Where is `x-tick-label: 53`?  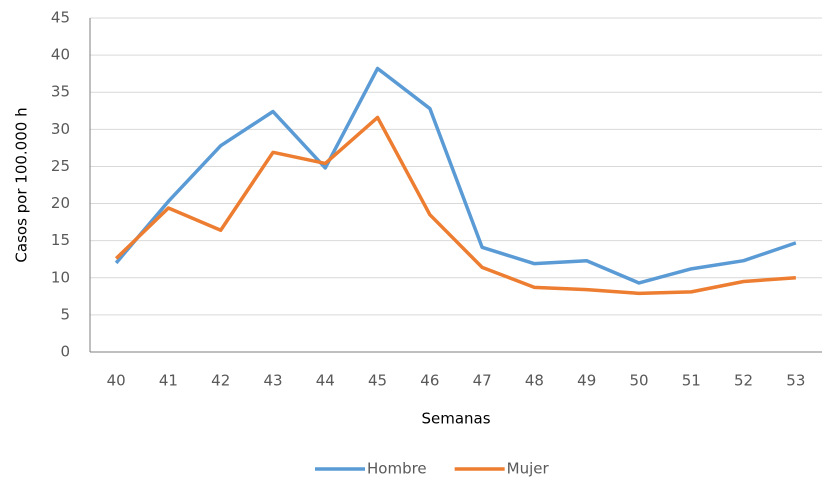 x-tick-label: 53 is located at coordinates (795, 381).